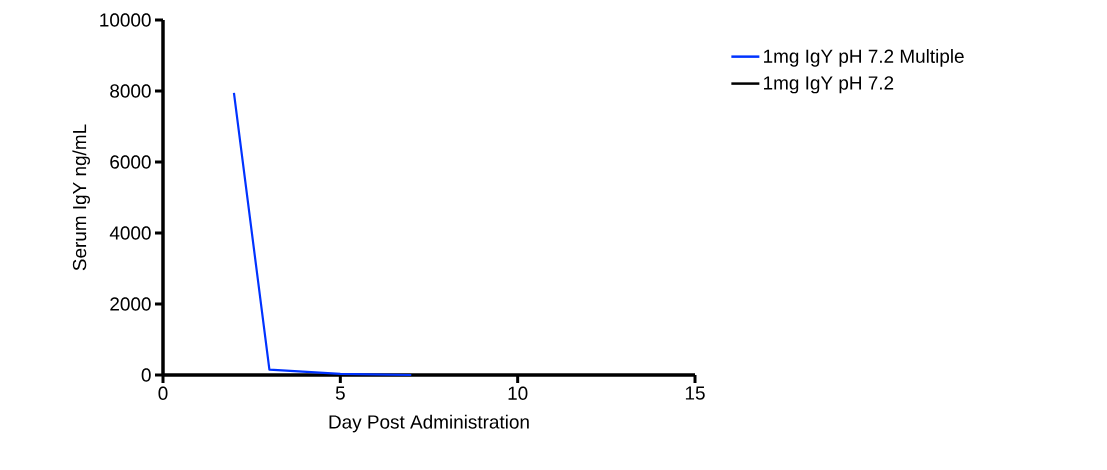  I want to click on legend-label: 1mg IgY pH 7.2 Multiple, so click(864, 58).